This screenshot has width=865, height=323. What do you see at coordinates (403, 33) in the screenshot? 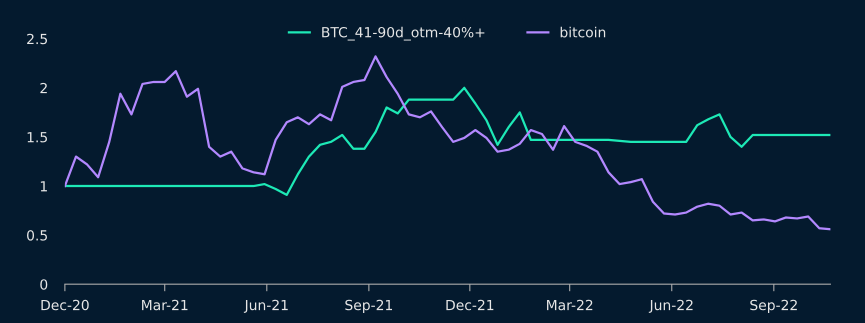
I see `legend-label: BTC_41-90d_otm-40%+` at bounding box center [403, 33].